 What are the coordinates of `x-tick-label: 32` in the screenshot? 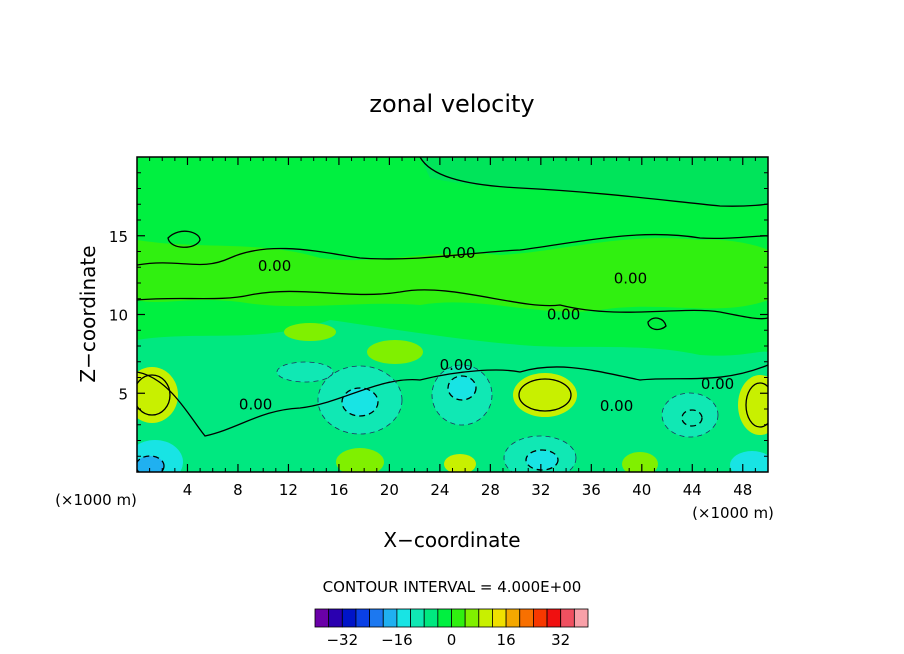 It's located at (540, 490).